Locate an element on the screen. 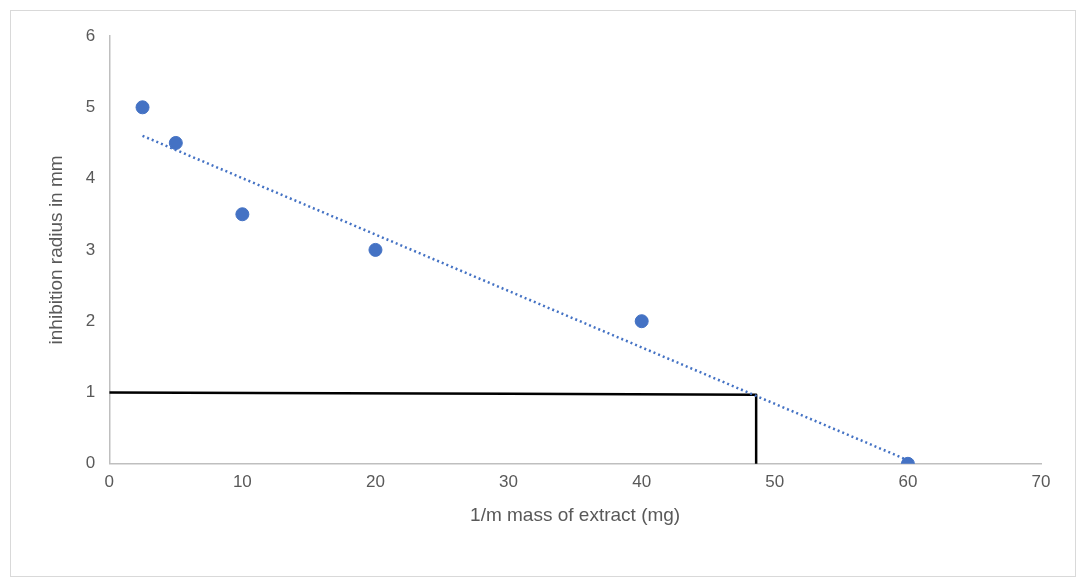 The width and height of the screenshot is (1076, 577). x-tick-label: 10 is located at coordinates (242, 481).